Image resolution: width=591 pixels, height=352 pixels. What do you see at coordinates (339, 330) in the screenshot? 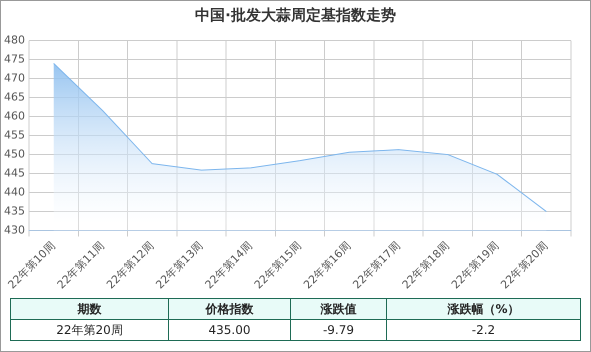
I see `text: -9.79` at bounding box center [339, 330].